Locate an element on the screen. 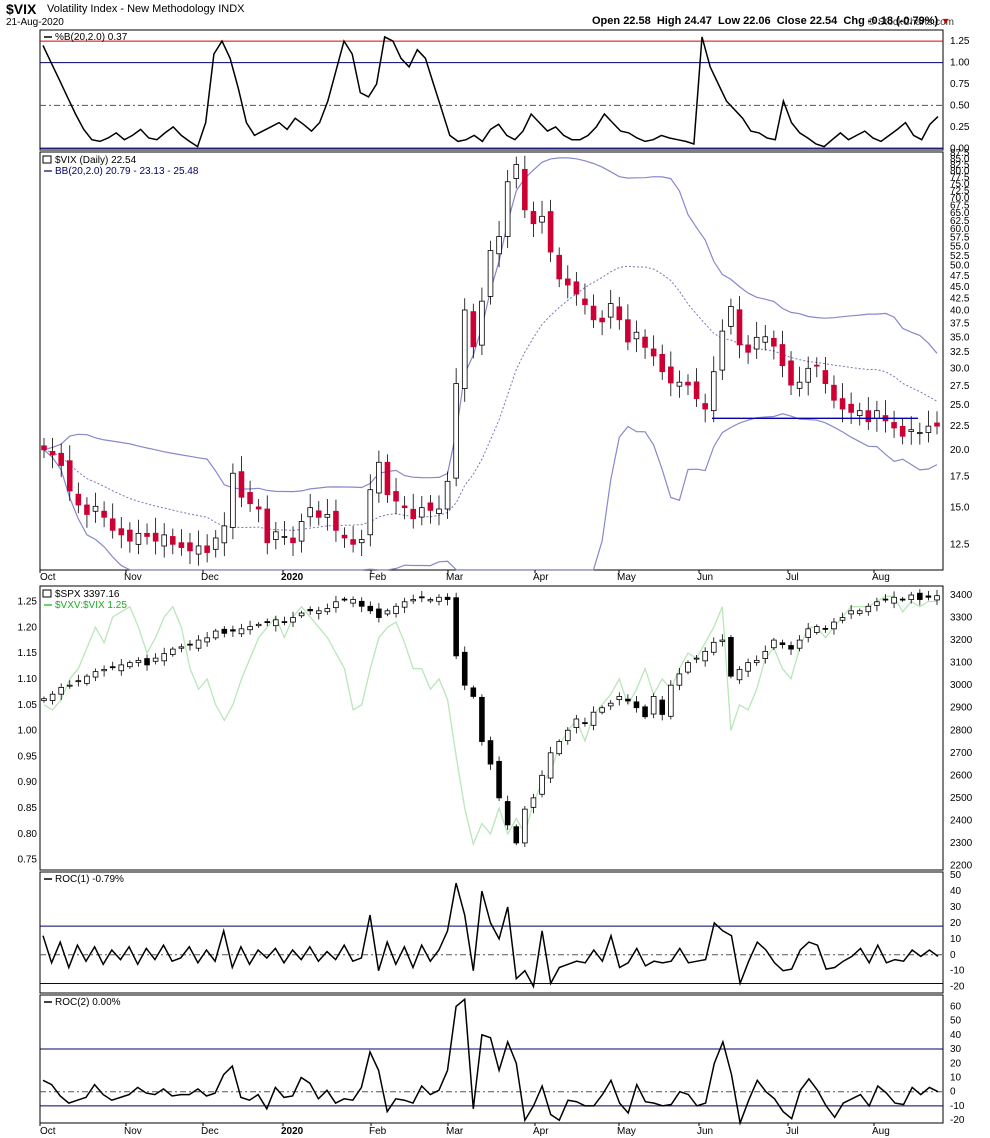 This screenshot has width=990, height=1138. vix-tick-label: 70.0 is located at coordinates (960, 198).